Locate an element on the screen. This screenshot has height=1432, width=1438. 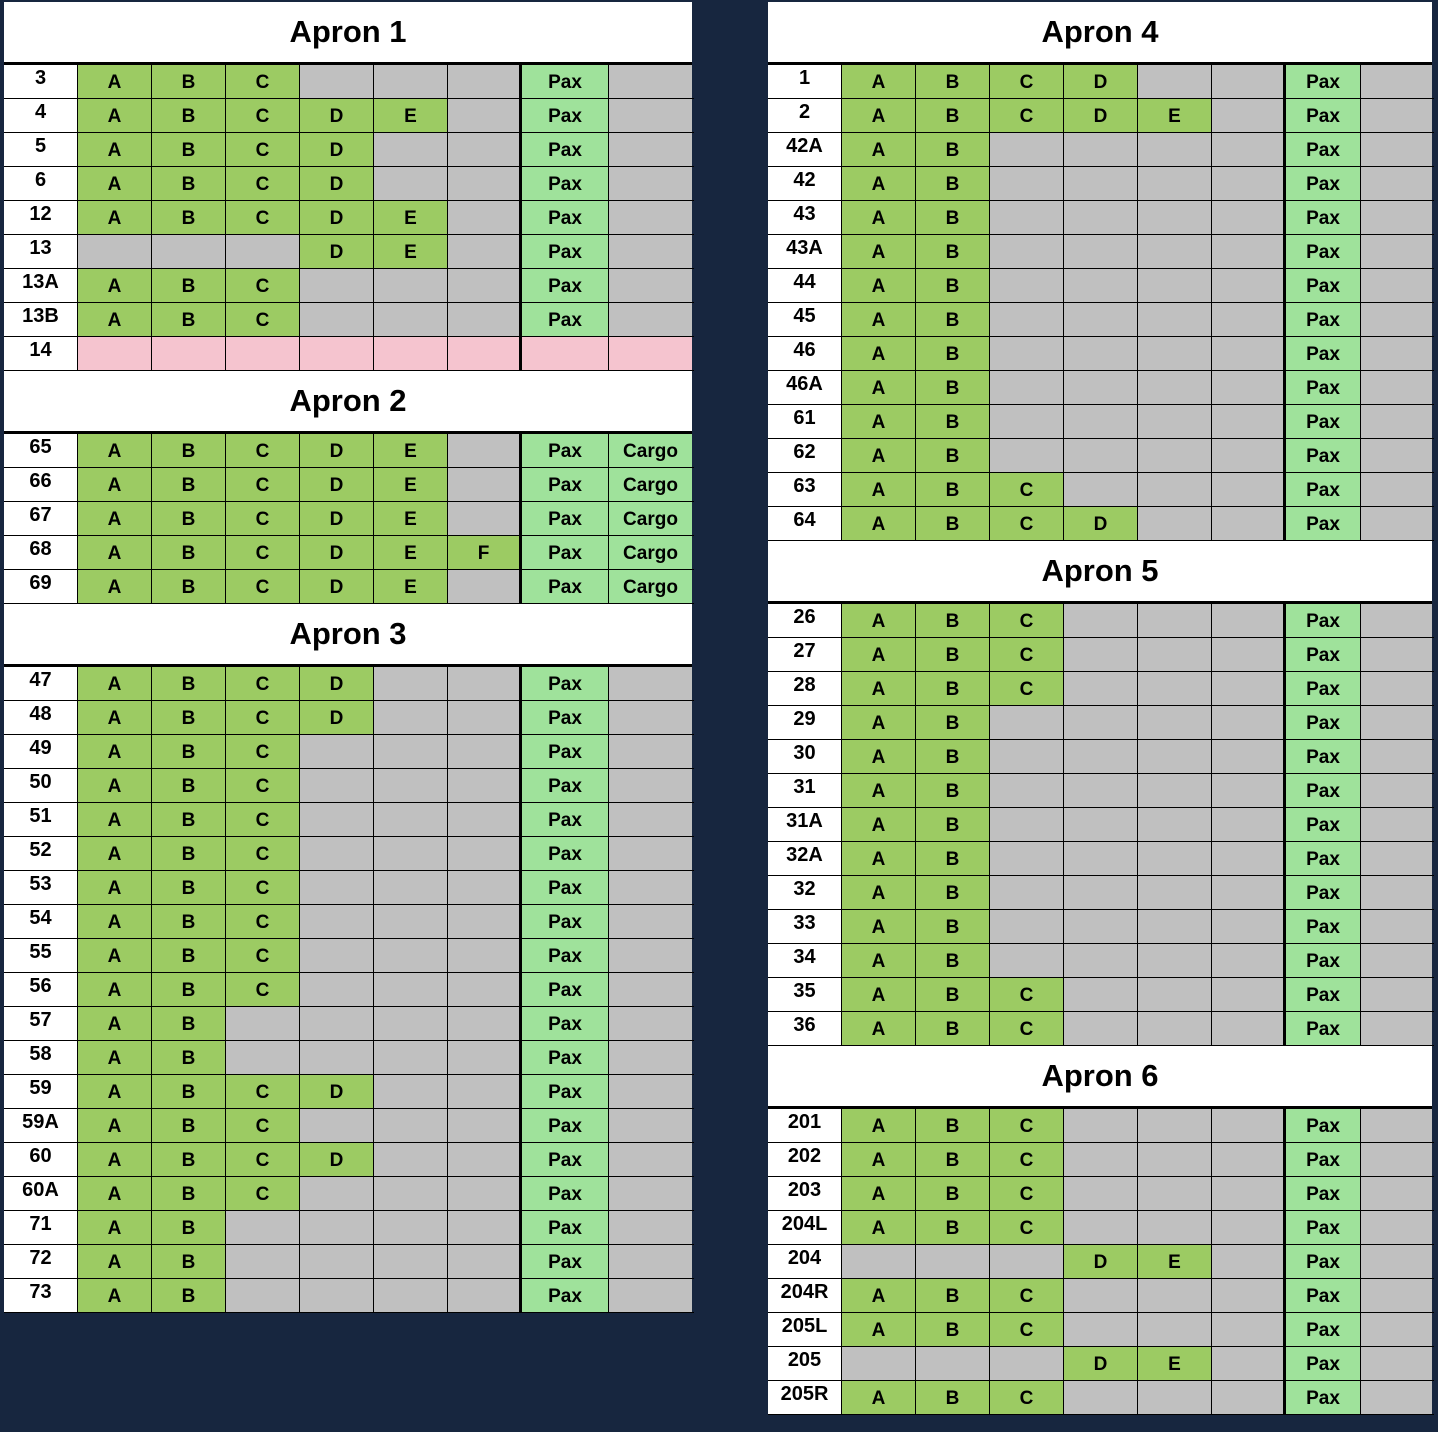
stand-row: 42A A B Pax is located at coordinates (1101, 150).